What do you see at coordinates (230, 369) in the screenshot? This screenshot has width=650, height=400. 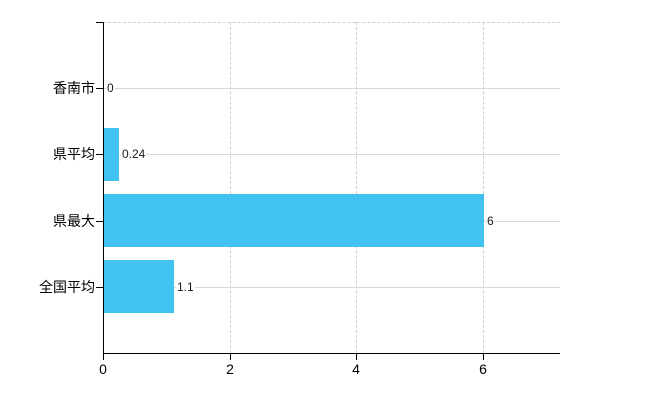 I see `x-tick-label: 2` at bounding box center [230, 369].